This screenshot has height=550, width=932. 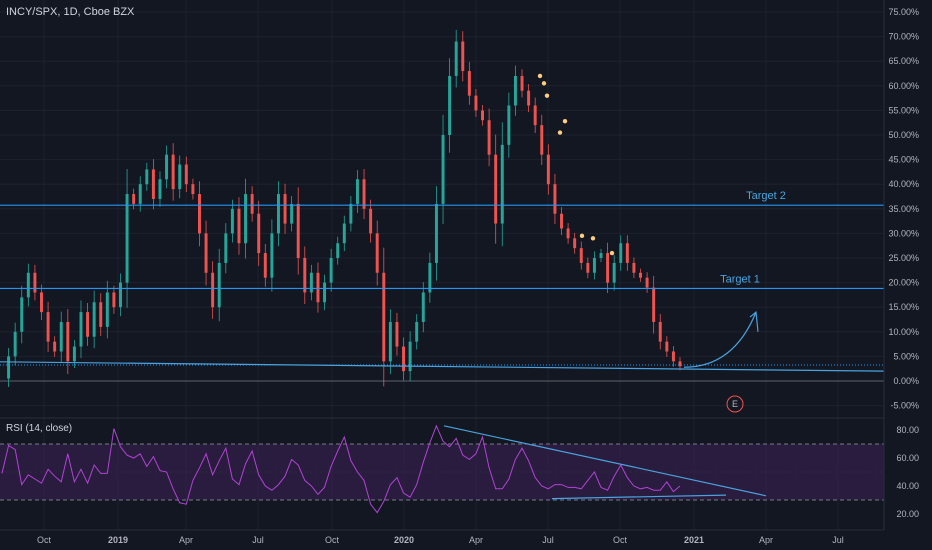 I want to click on x-tick-label: 2019, so click(x=118, y=540).